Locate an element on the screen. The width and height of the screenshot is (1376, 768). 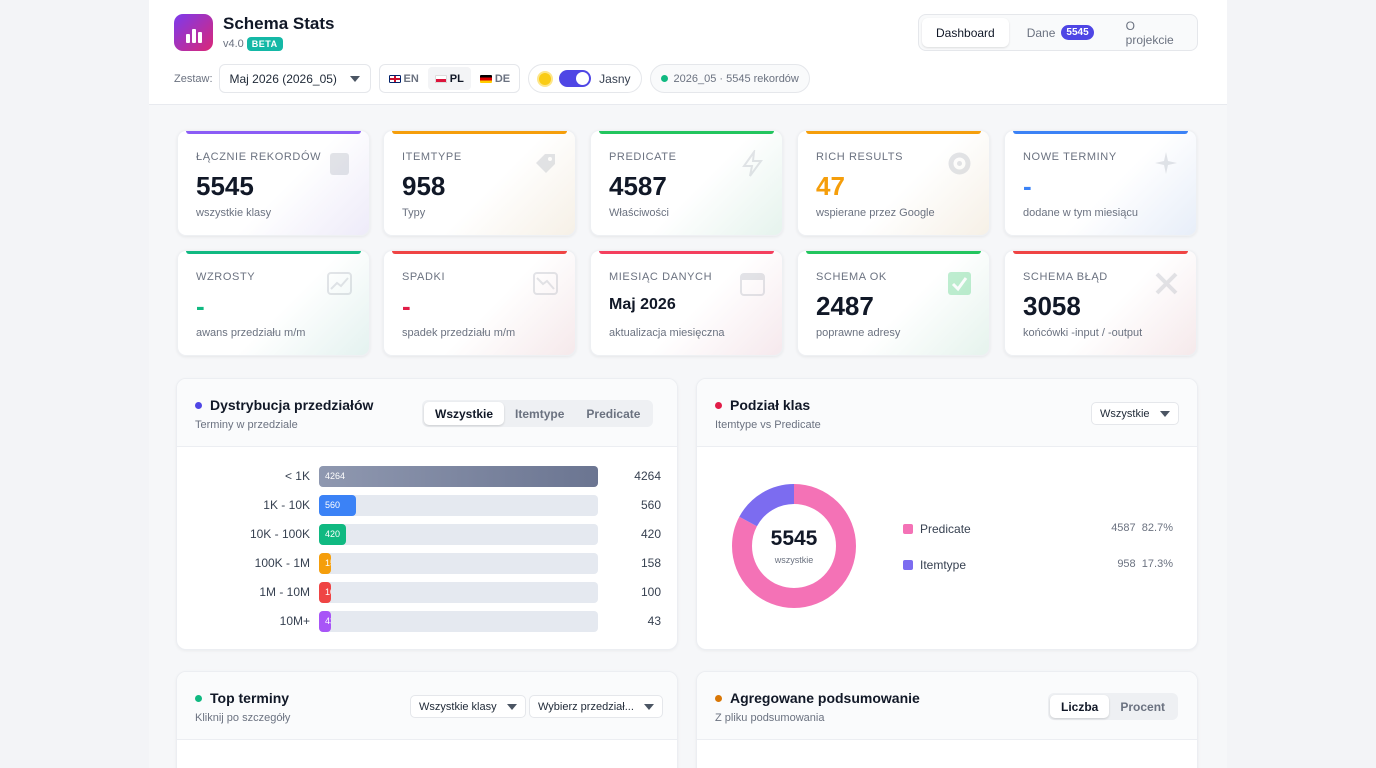
legend-count: 4587 is located at coordinates (1123, 528).